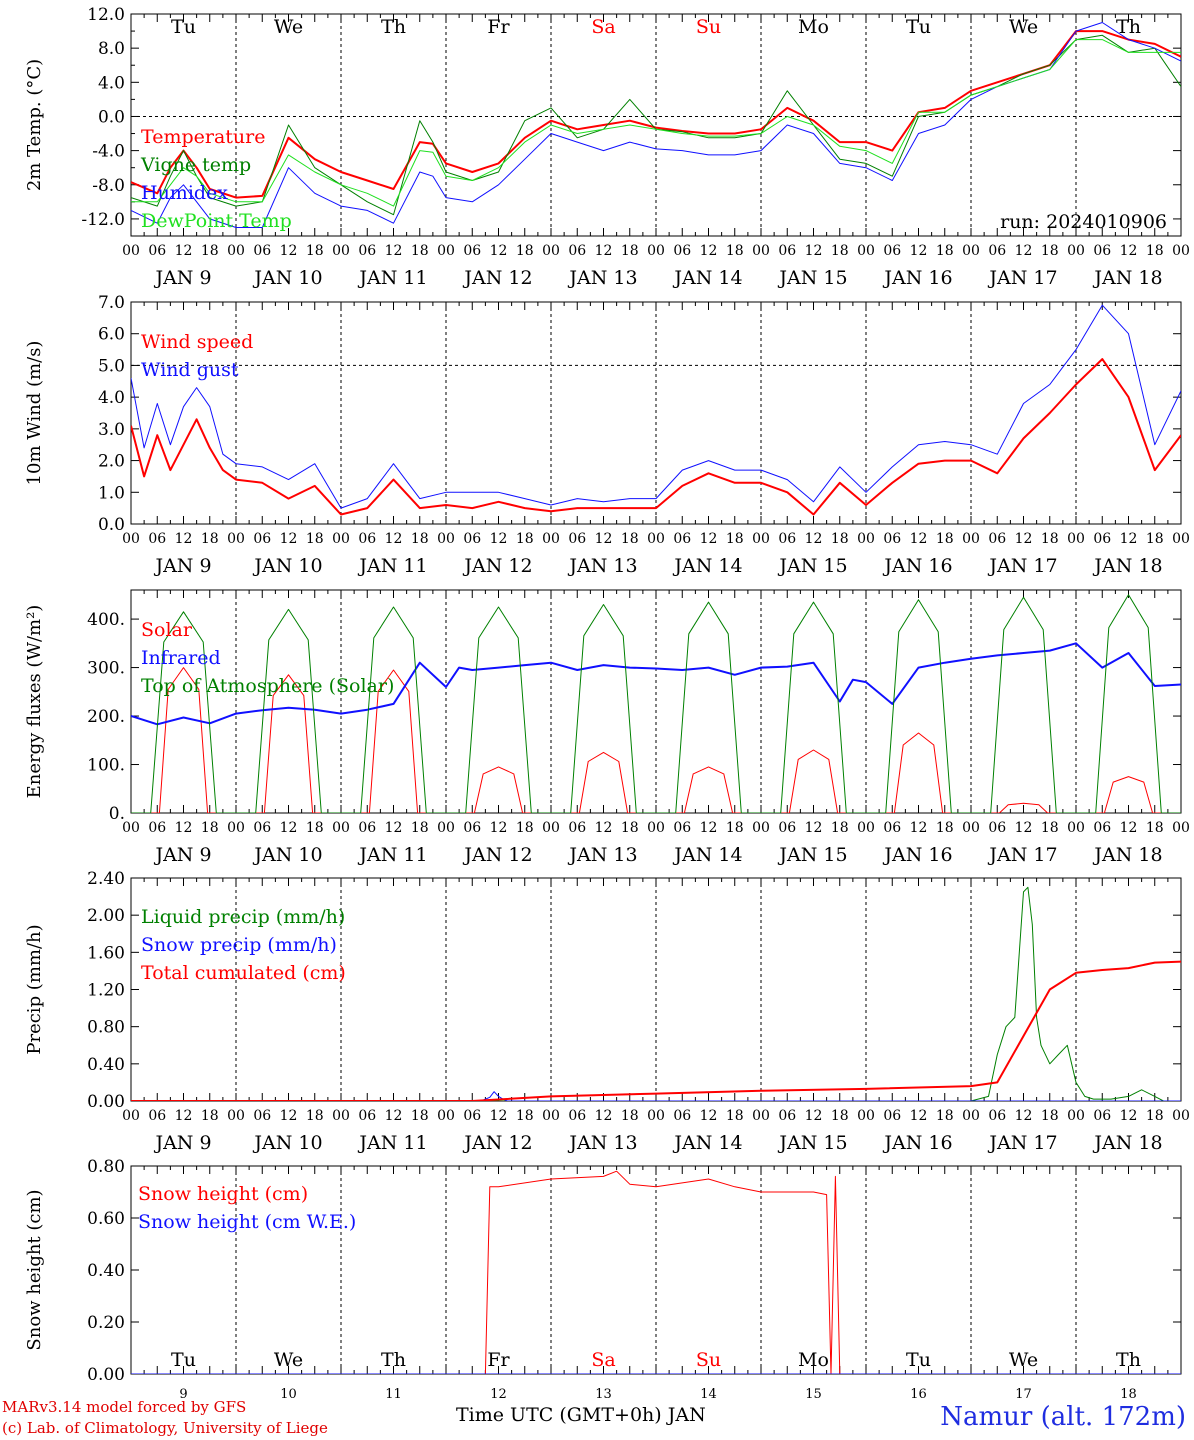 The width and height of the screenshot is (1194, 1440). Describe the element at coordinates (106, 916) in the screenshot. I see `y-tick-label: 2.00` at that location.